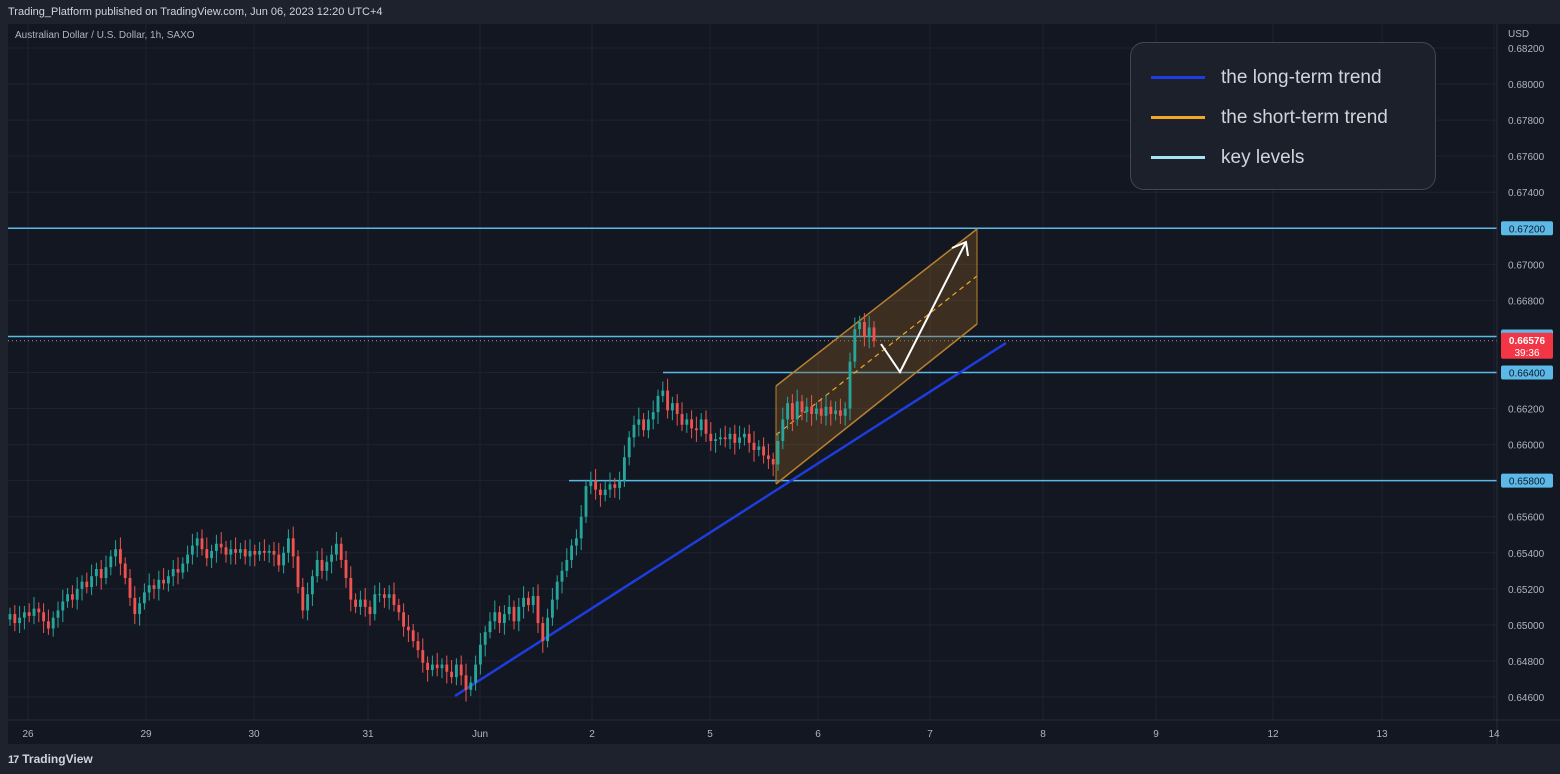 This screenshot has height=774, width=1560. I want to click on projection-path, so click(923, 307).